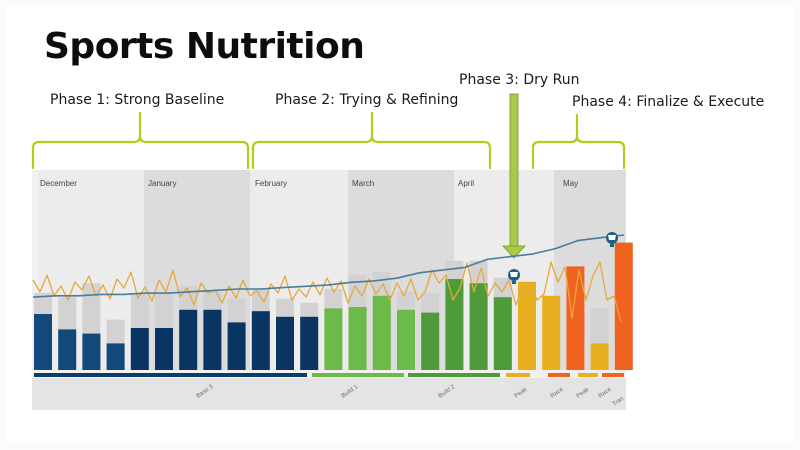 The width and height of the screenshot is (800, 450). I want to click on phase-braces, so click(328, 140).